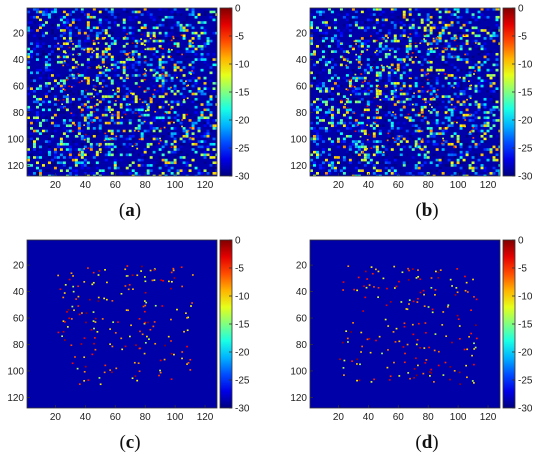  What do you see at coordinates (525, 325) in the screenshot?
I see `colorbar-tick-label: -15` at bounding box center [525, 325].